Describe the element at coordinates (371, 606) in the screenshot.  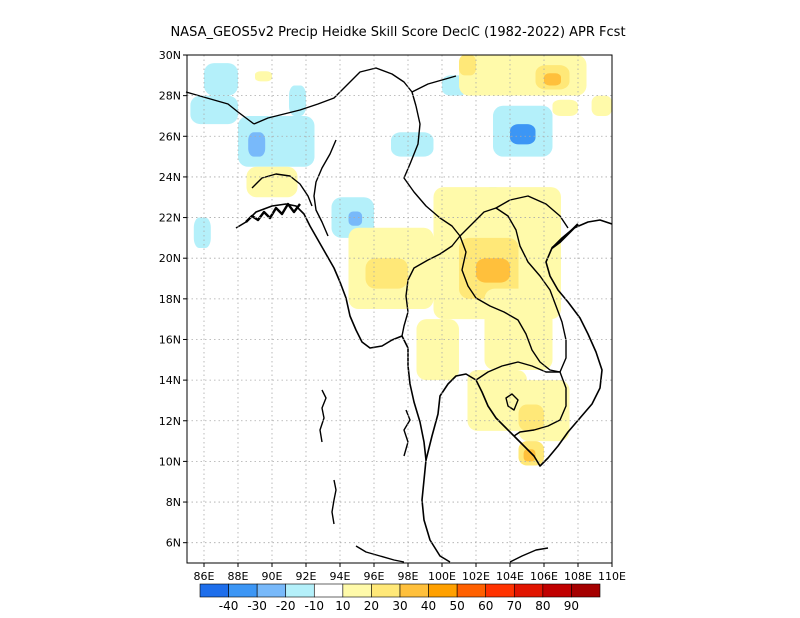
I see `legend-label: 20` at that location.